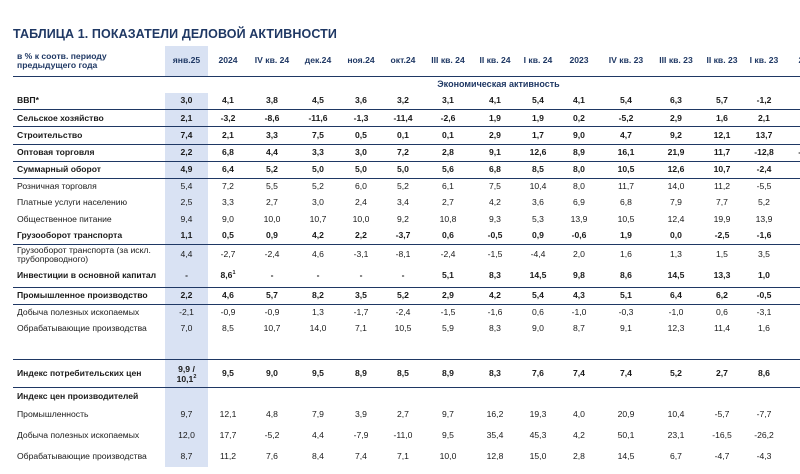 The height and width of the screenshot is (474, 800). What do you see at coordinates (89, 102) in the screenshot?
I see `row-label: ВВП*` at bounding box center [89, 102].